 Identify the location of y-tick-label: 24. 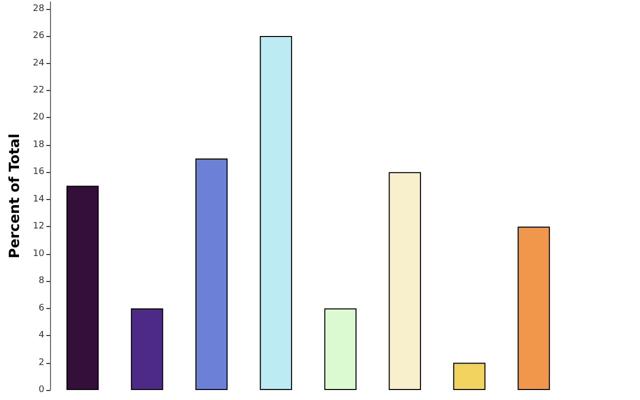
(38, 63).